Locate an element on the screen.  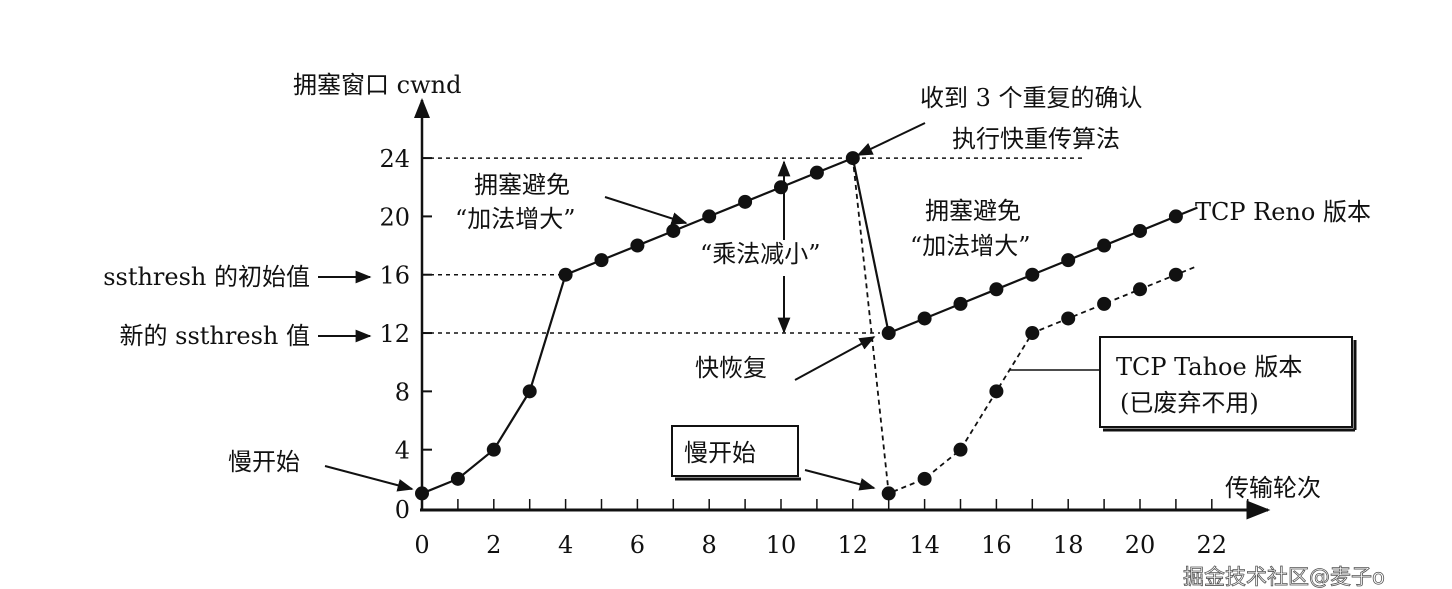
fast-recovery-arrow is located at coordinates (835, 358).